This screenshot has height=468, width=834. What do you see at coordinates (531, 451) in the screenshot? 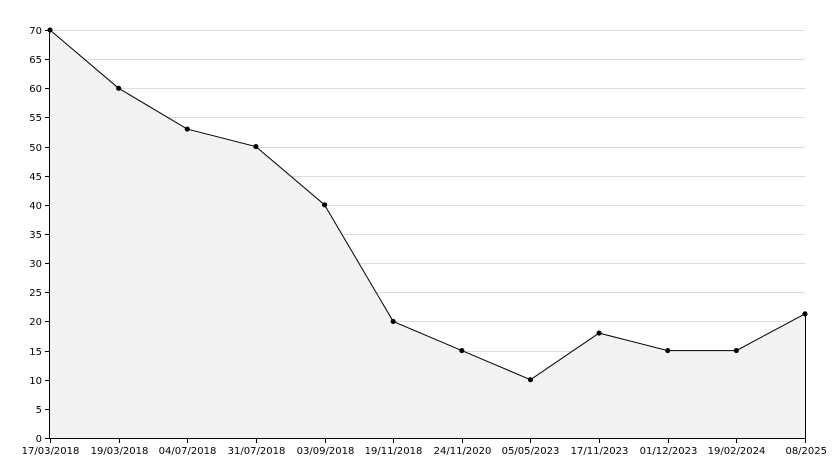
I see `x-tick-label: 05/05/2023` at bounding box center [531, 451].